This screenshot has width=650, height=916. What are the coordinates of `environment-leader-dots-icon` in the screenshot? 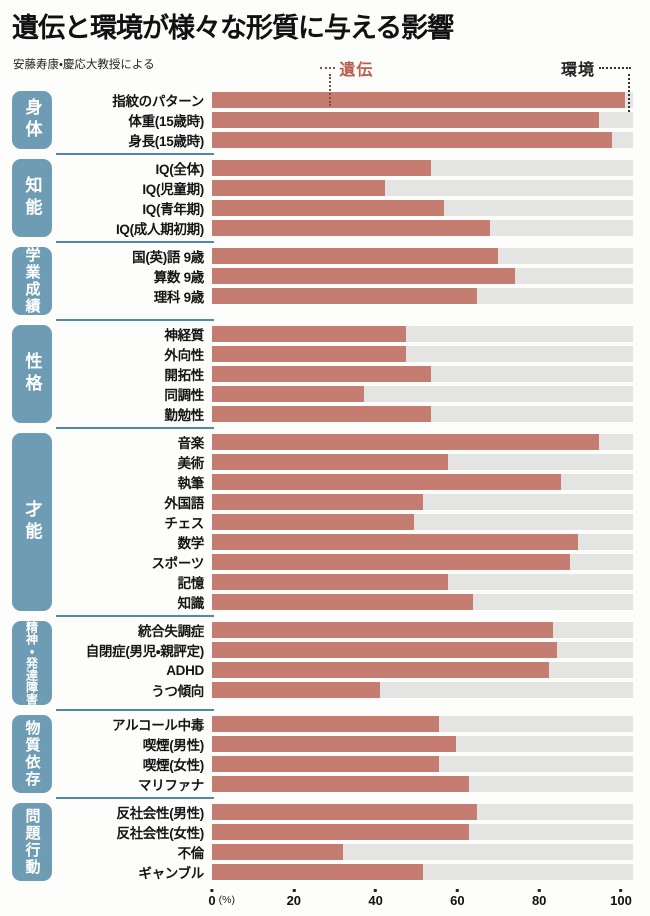 It's located at (615, 68).